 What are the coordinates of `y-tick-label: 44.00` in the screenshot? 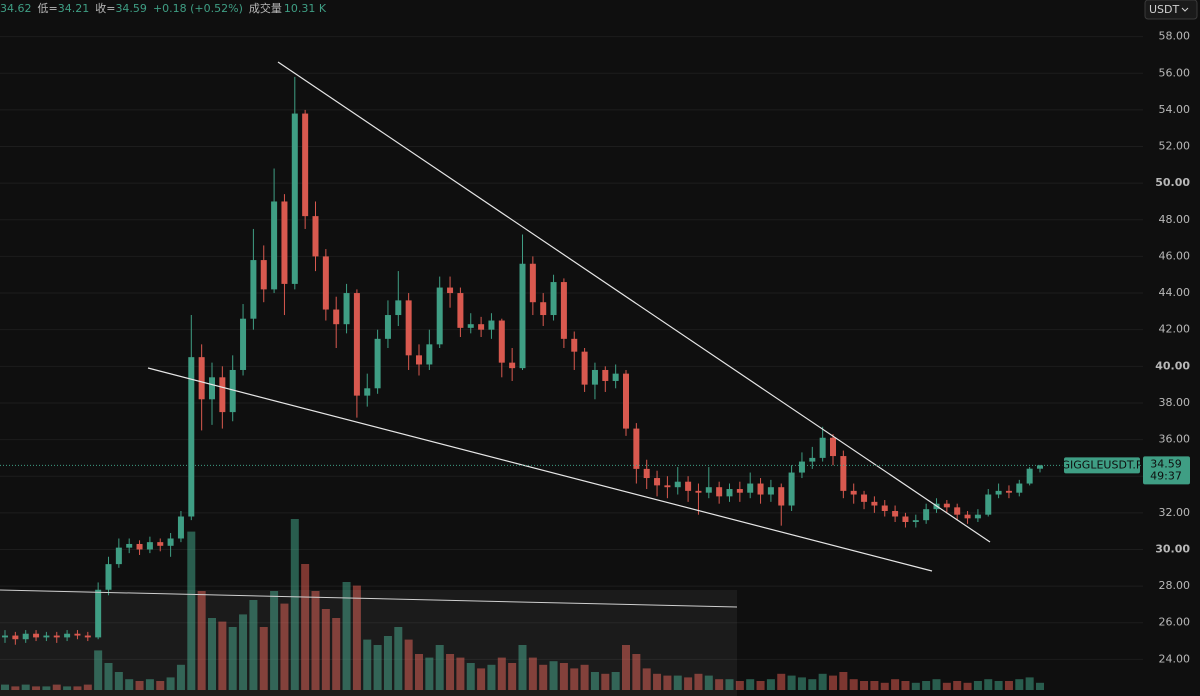 It's located at (1175, 292).